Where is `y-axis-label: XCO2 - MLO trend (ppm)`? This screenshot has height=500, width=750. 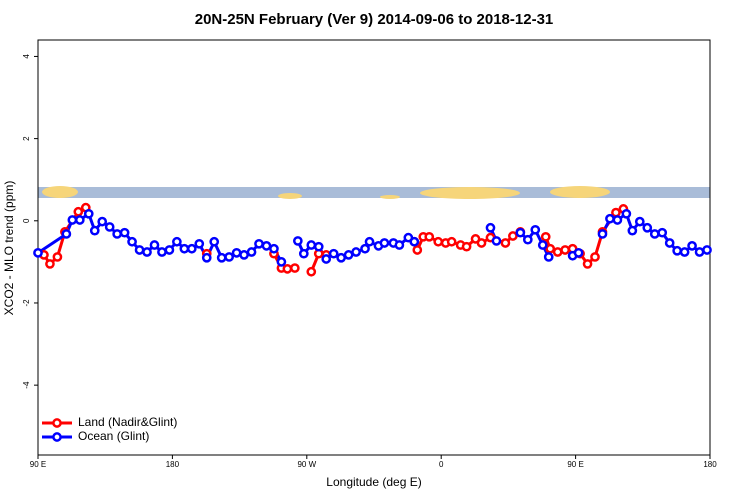
y-axis-label: XCO2 - MLO trend (ppm) is located at coordinates (9, 248).